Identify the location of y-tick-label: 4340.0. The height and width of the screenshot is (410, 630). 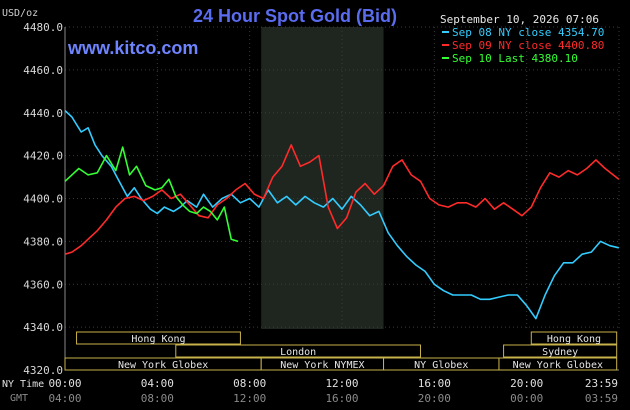
(43, 327).